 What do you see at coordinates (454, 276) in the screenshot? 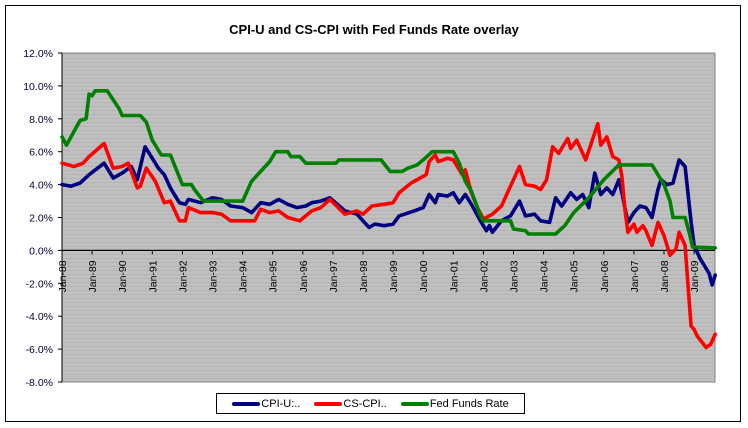
I see `x-tick-label: Jan-01` at bounding box center [454, 276].